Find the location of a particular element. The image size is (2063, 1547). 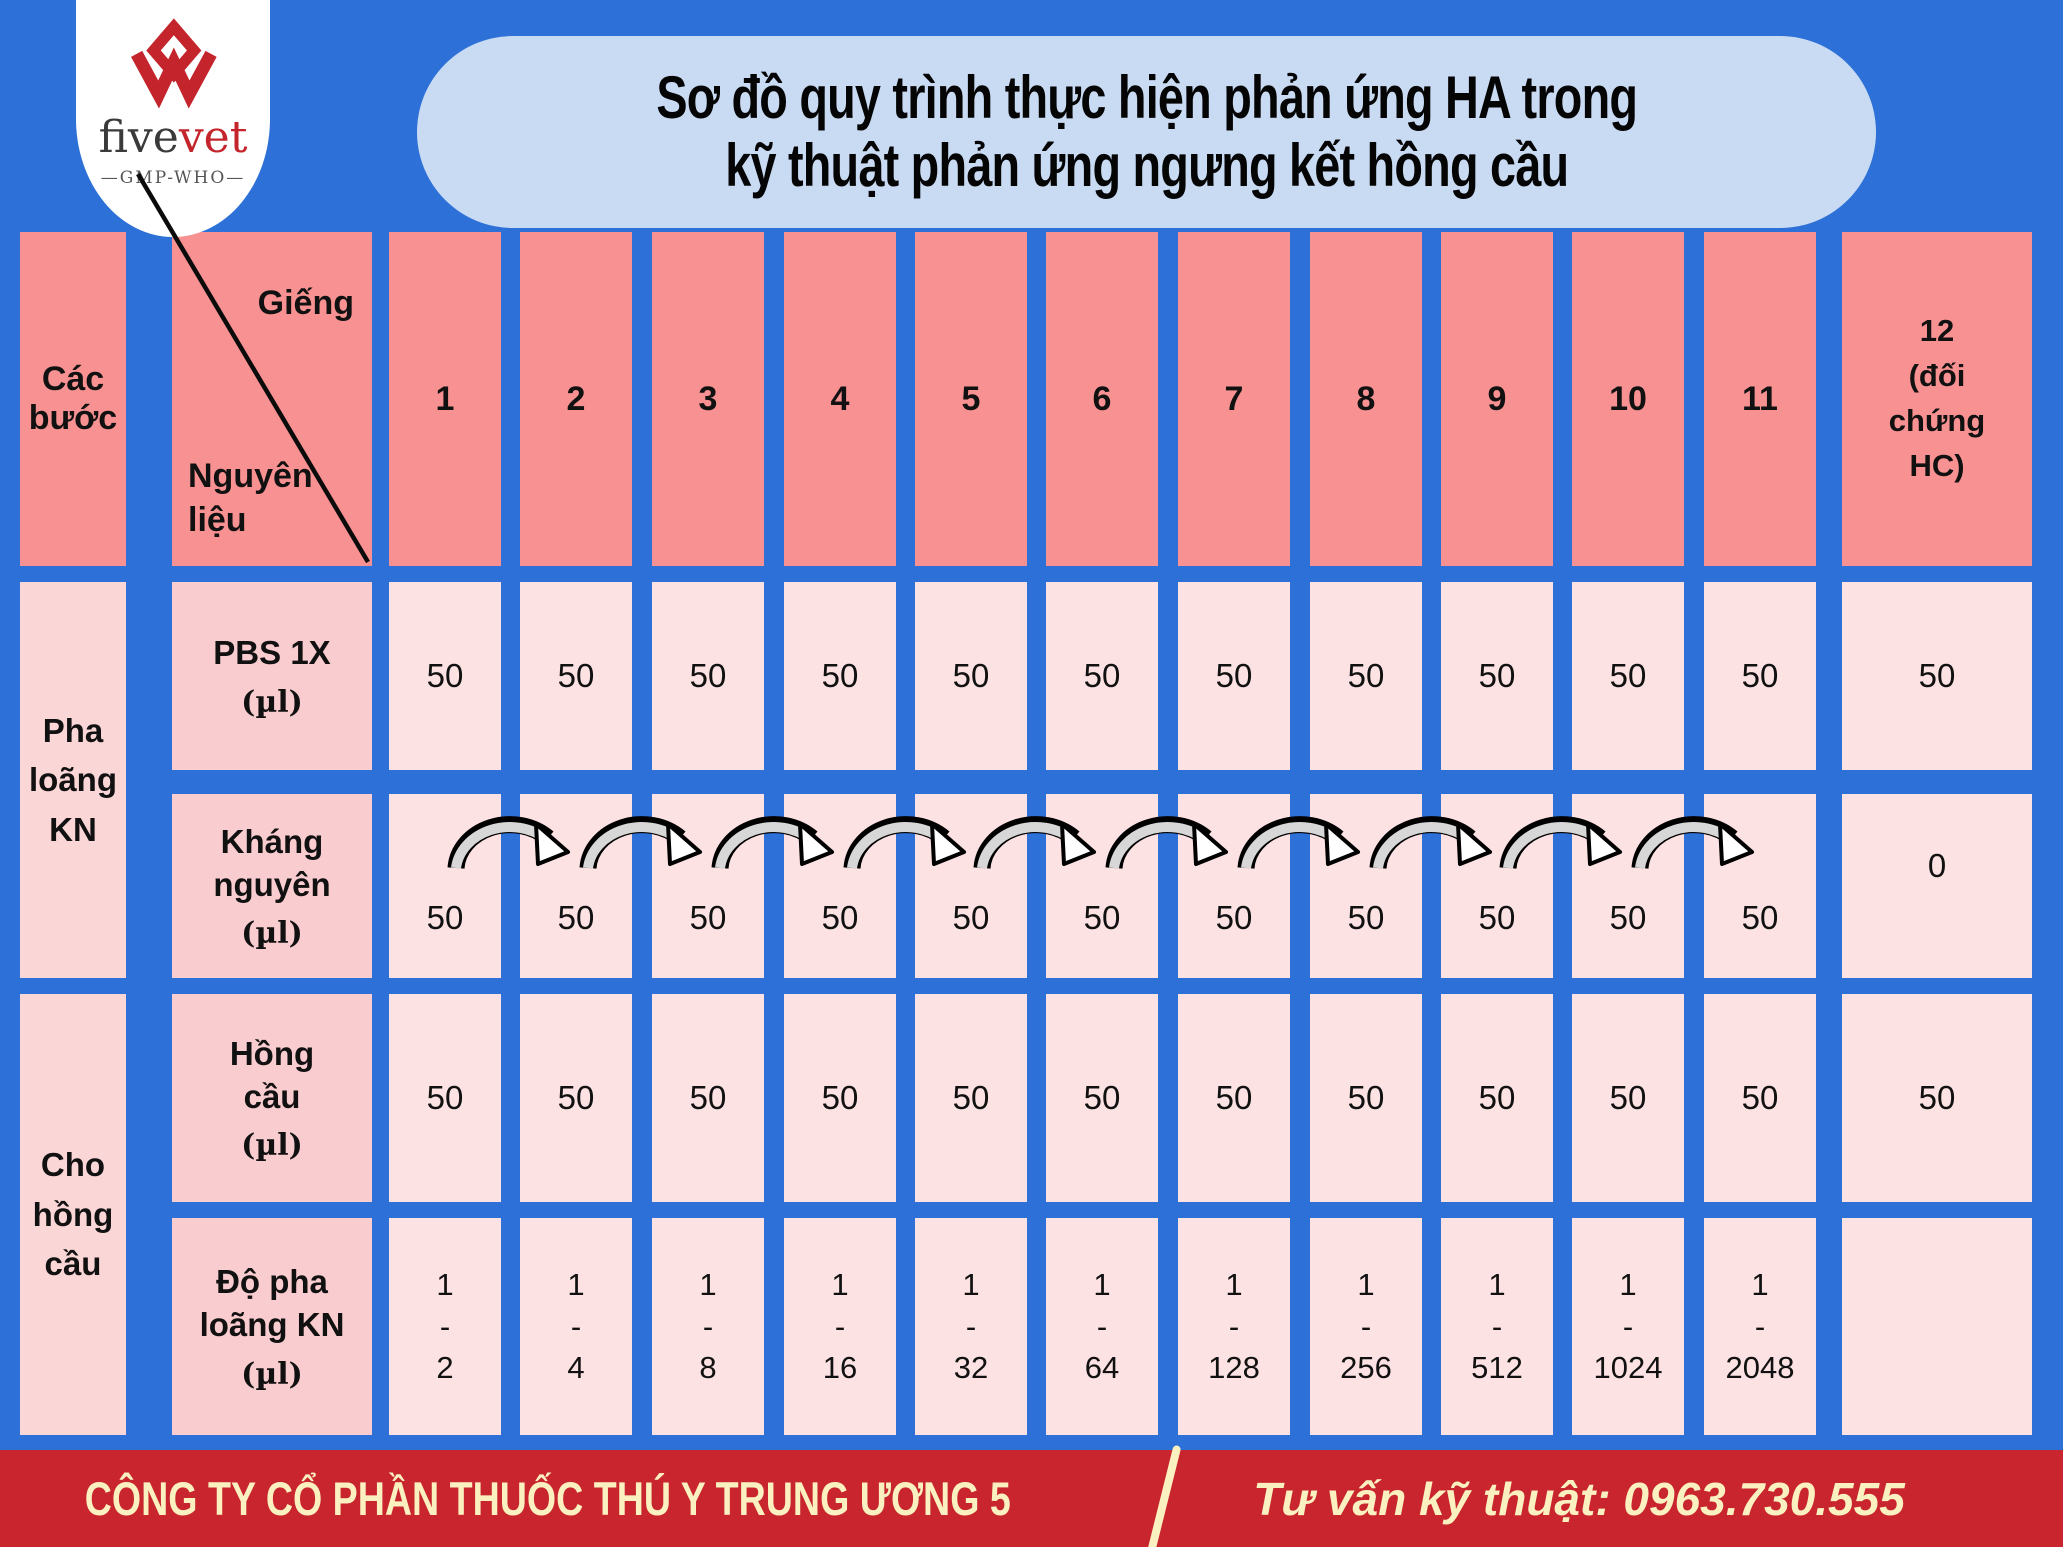

cell-r1-c12: 50 is located at coordinates (1937, 676).